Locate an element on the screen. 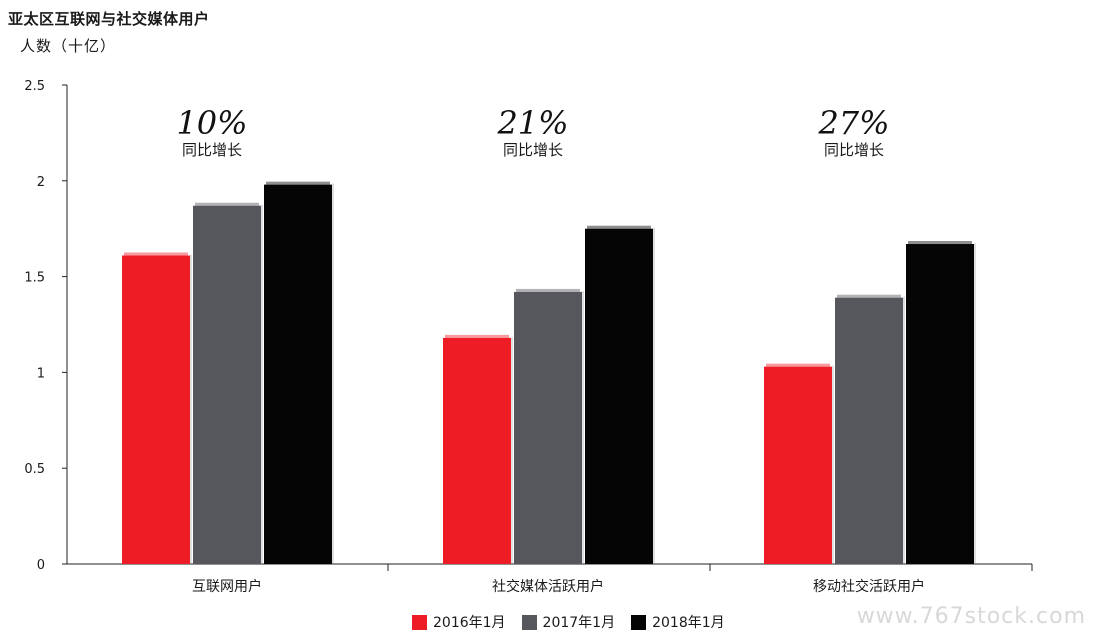  x-category-label-2: 移动社交活跃用户 is located at coordinates (869, 586).